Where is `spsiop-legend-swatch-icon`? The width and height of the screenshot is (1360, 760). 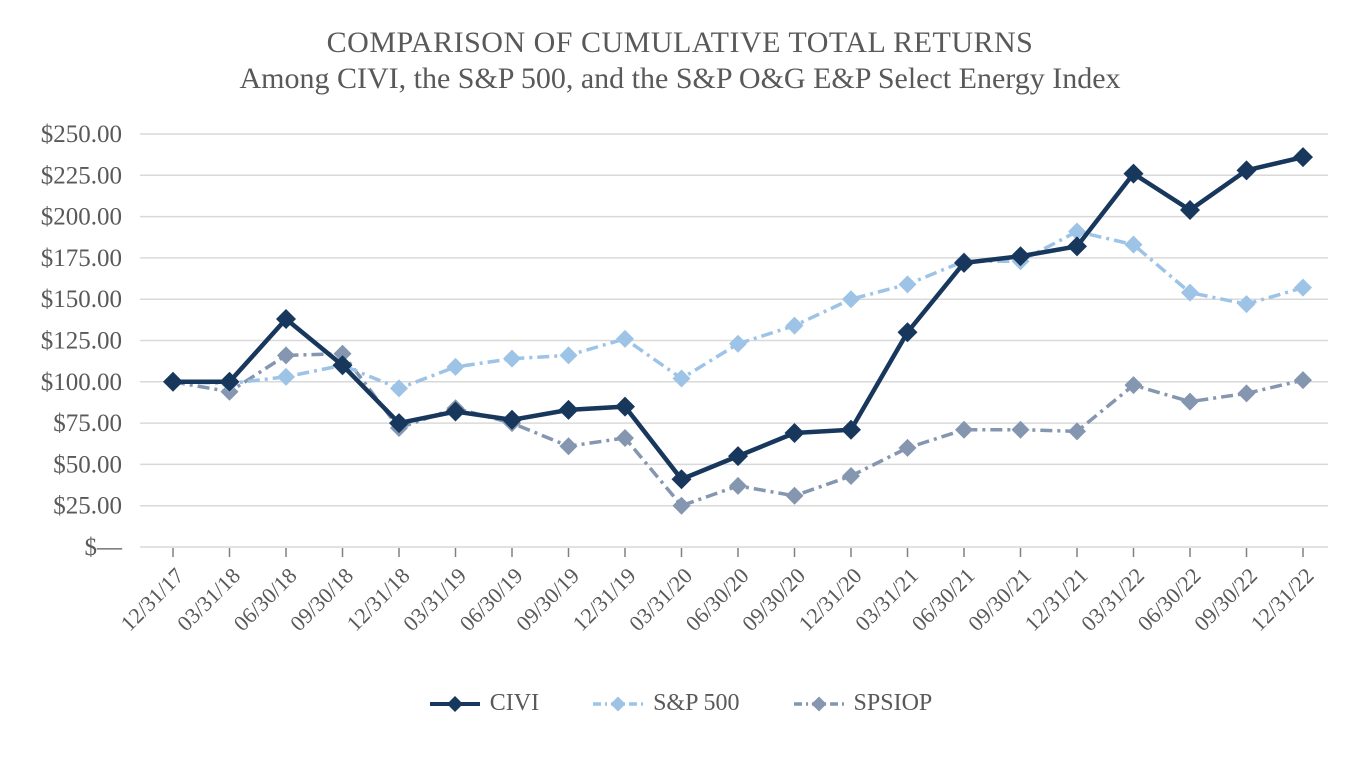 spsiop-legend-swatch-icon is located at coordinates (818, 703).